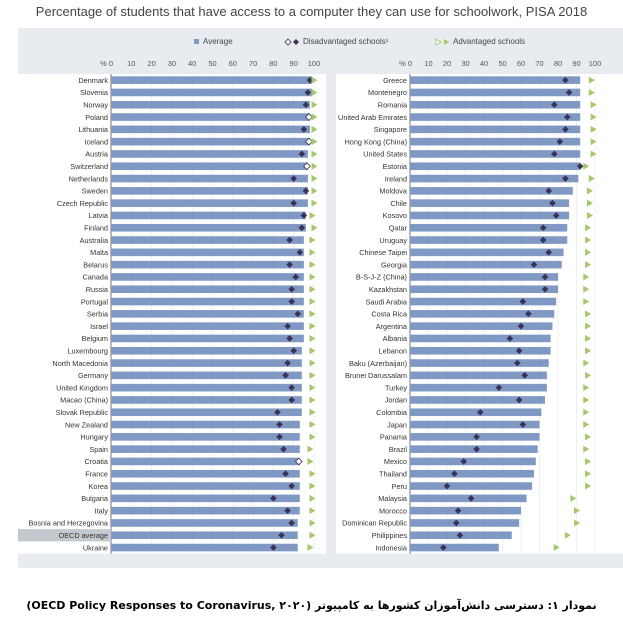 The height and width of the screenshot is (636, 623). I want to click on disadvantaged-marker-hollow-iceland, so click(309, 141).